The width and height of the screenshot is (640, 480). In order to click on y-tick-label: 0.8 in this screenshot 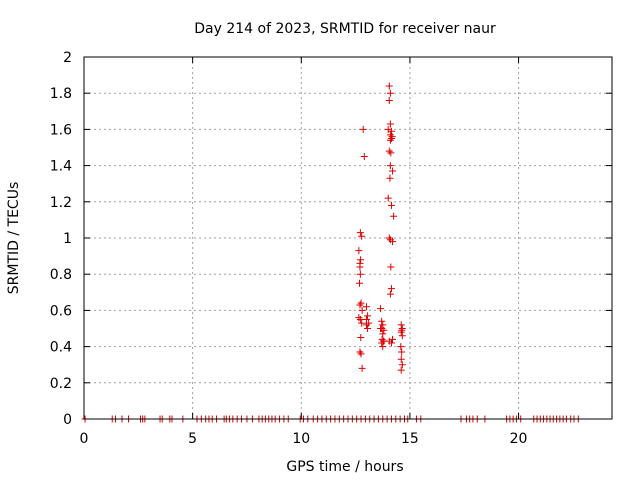, I will do `click(61, 275)`.